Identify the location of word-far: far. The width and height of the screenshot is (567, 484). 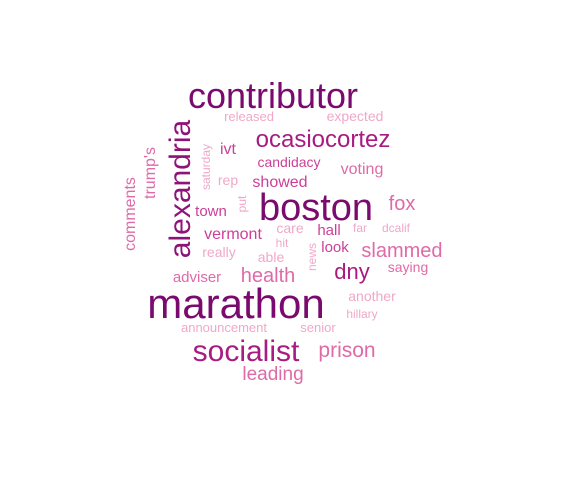
(360, 228).